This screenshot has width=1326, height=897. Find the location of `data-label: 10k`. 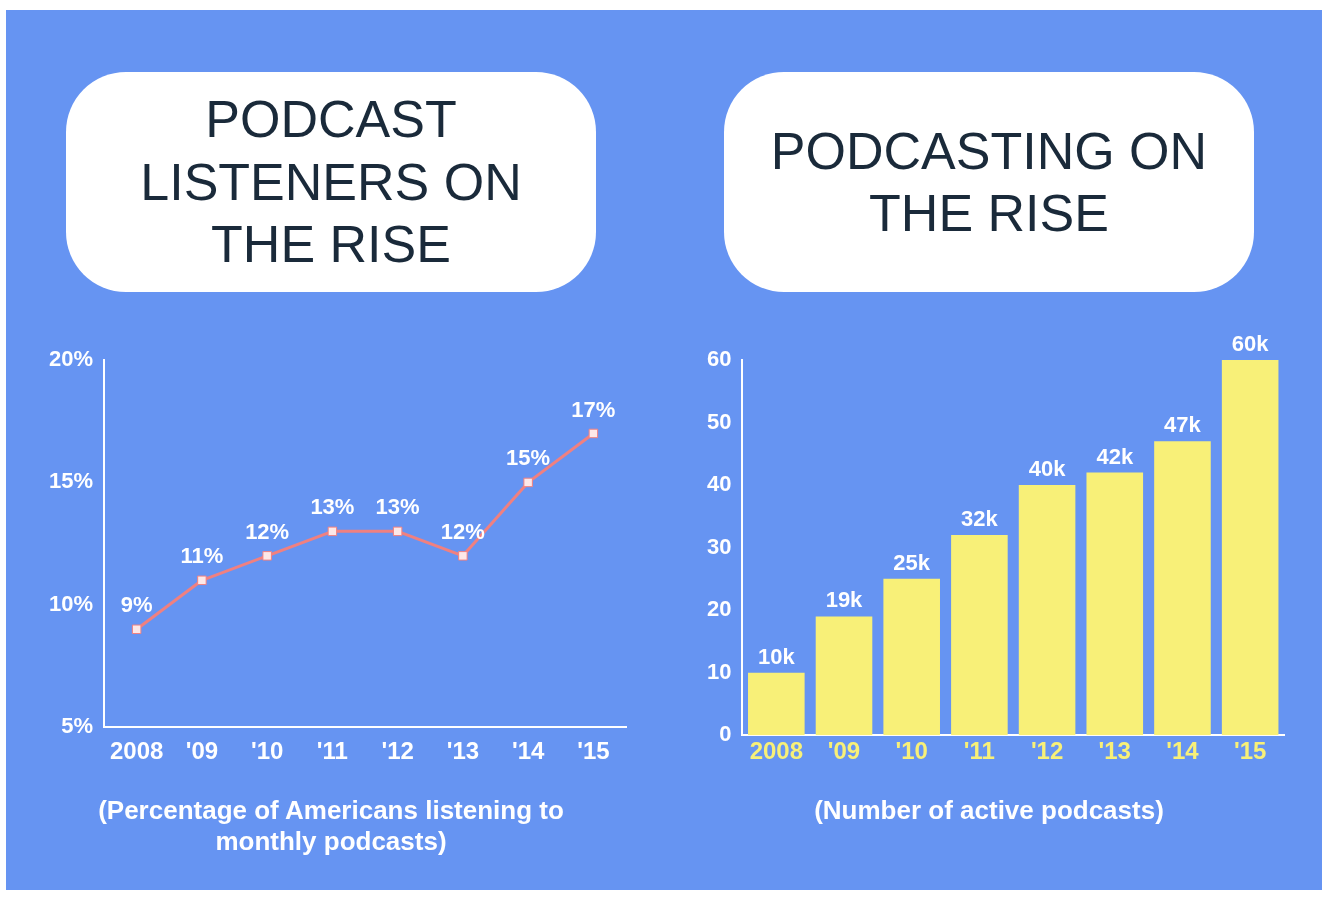

data-label: 10k is located at coordinates (776, 656).